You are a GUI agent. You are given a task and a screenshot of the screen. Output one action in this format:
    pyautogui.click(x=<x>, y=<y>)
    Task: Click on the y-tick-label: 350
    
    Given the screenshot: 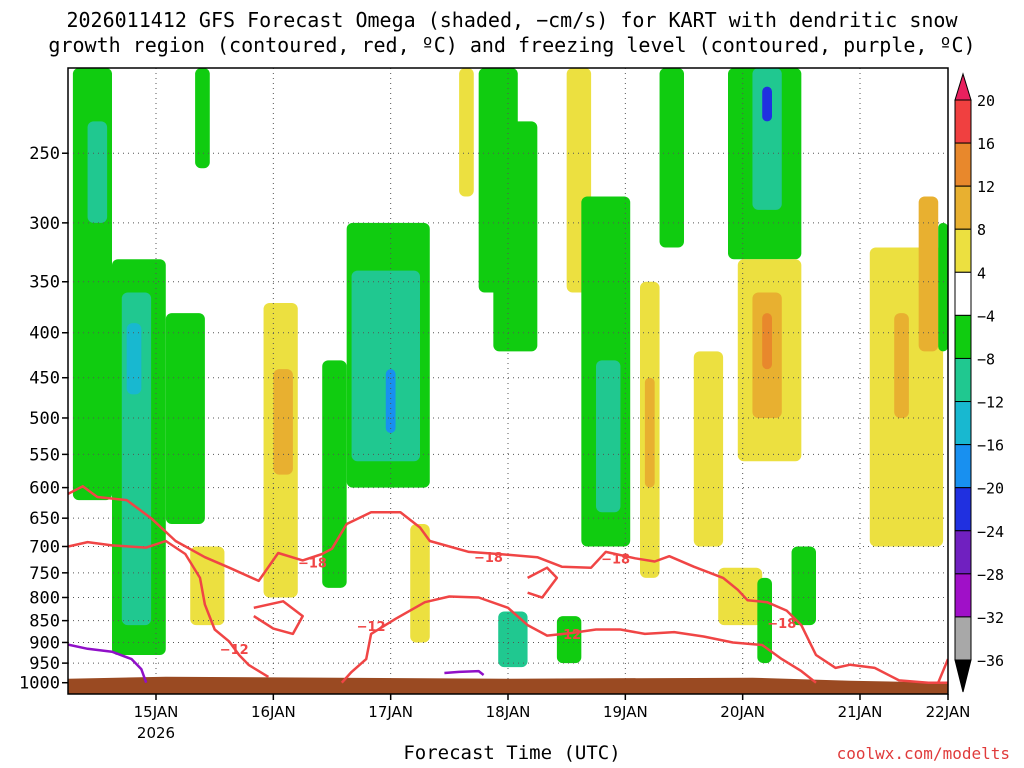 What is the action you would take?
    pyautogui.click(x=44, y=283)
    